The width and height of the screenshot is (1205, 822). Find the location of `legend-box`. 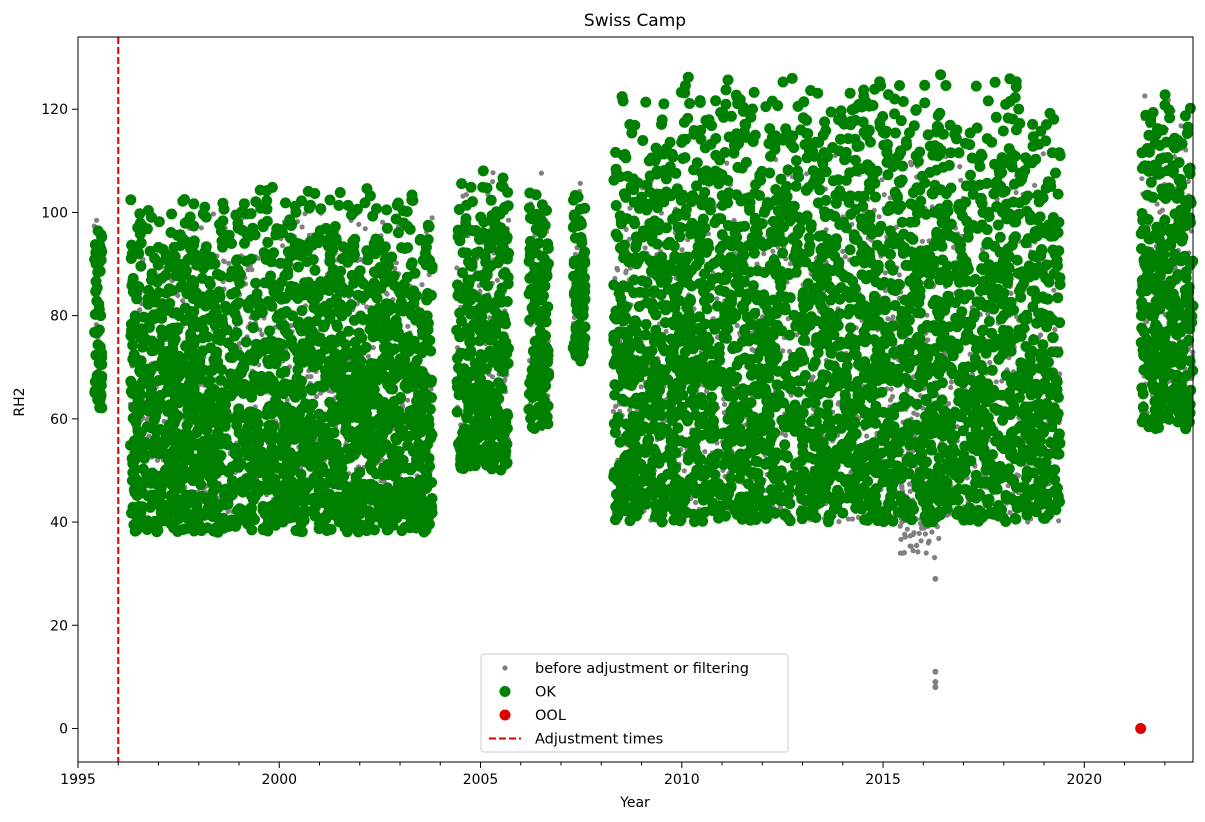

legend-box is located at coordinates (634, 703).